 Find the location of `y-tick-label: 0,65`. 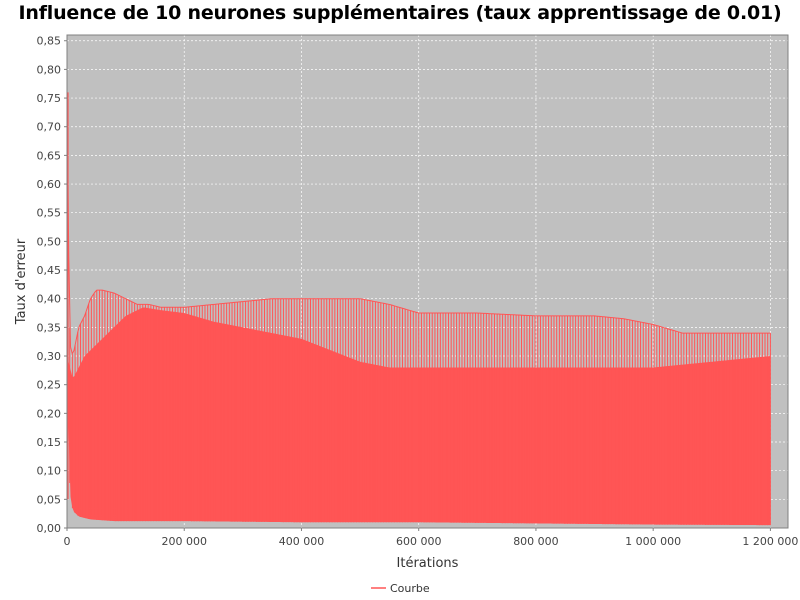

y-tick-label: 0,65 is located at coordinates (49, 155).